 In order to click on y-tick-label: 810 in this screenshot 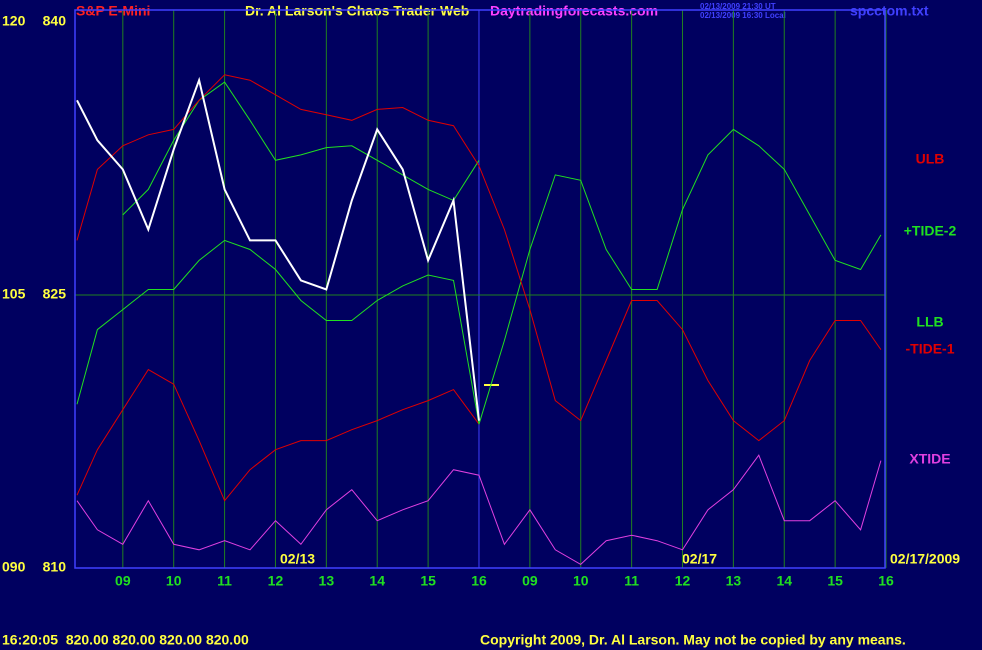, I will do `click(55, 567)`.